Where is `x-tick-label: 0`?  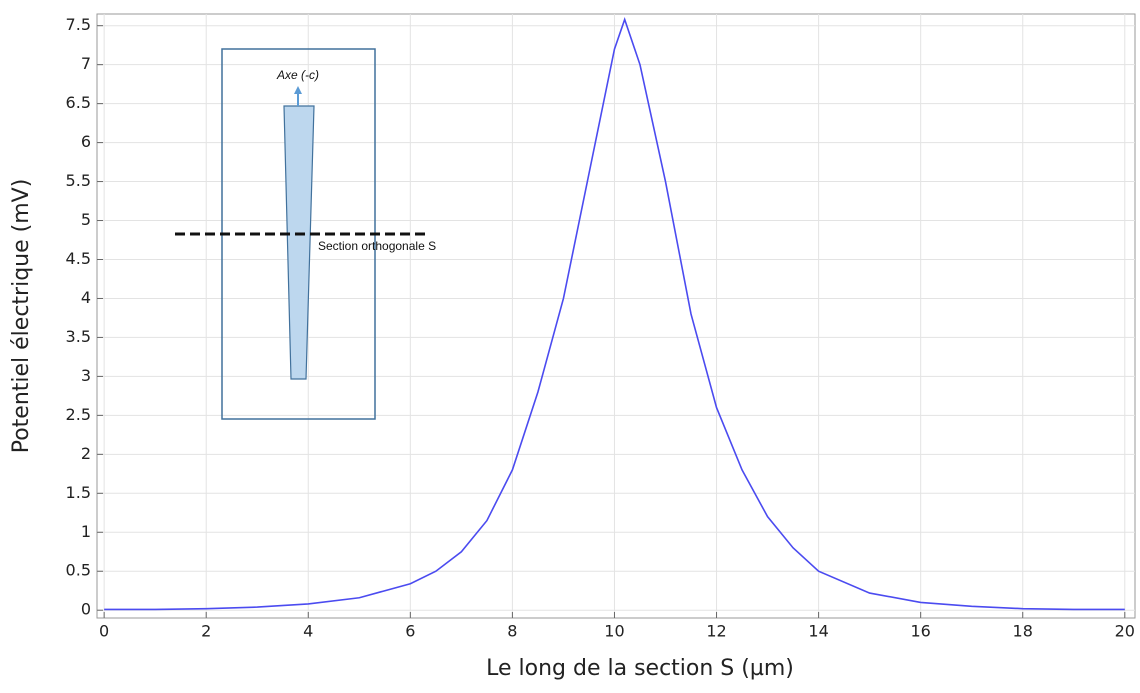 x-tick-label: 0 is located at coordinates (104, 631).